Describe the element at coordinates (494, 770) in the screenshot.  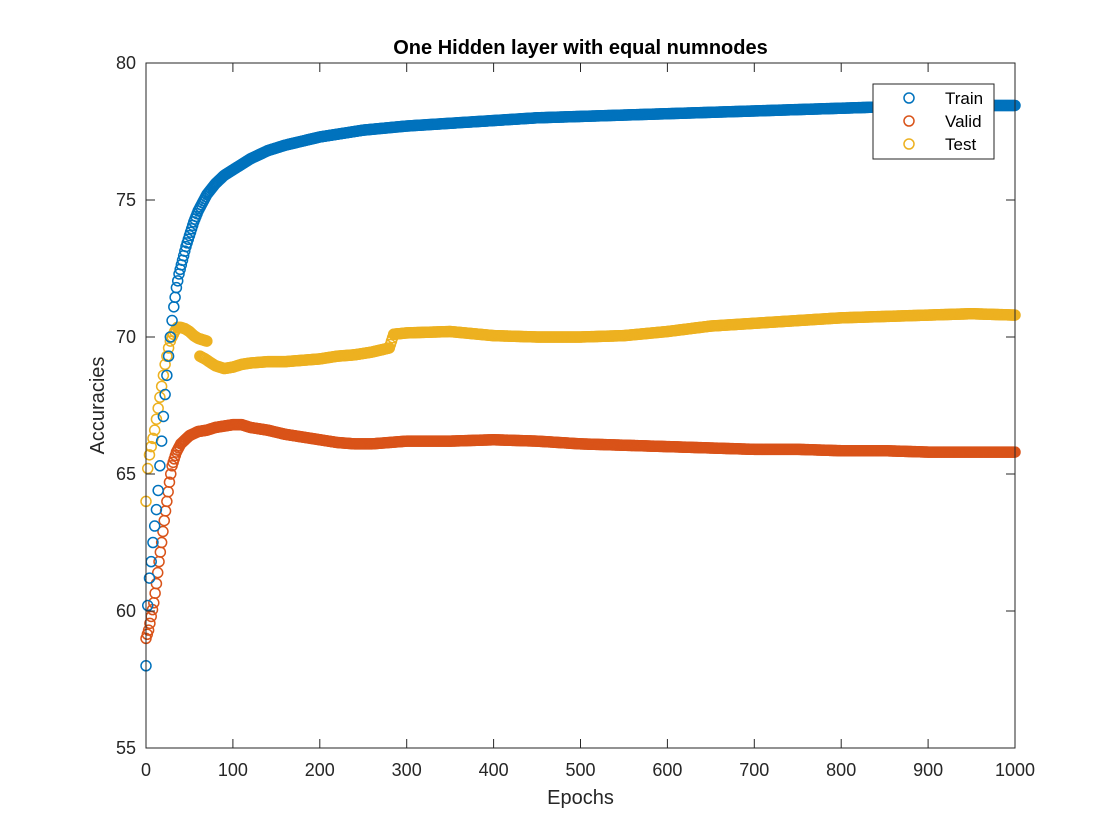
I see `x-tick-label: 400` at that location.